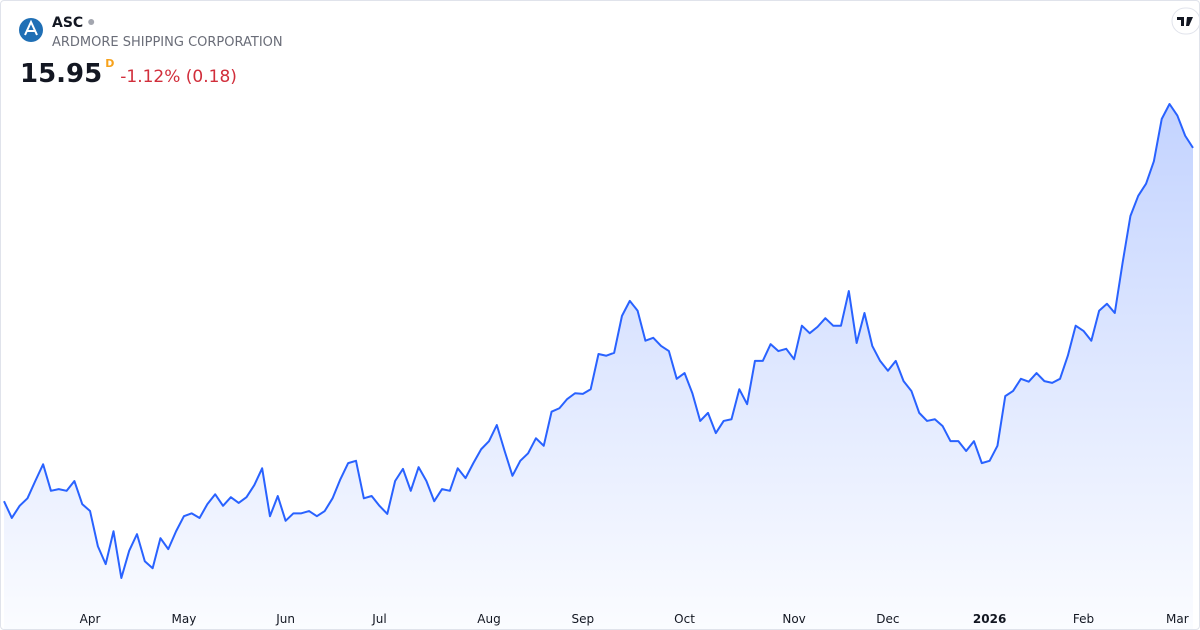 The width and height of the screenshot is (1200, 630). Describe the element at coordinates (91, 22) in the screenshot. I see `status-dot` at that location.